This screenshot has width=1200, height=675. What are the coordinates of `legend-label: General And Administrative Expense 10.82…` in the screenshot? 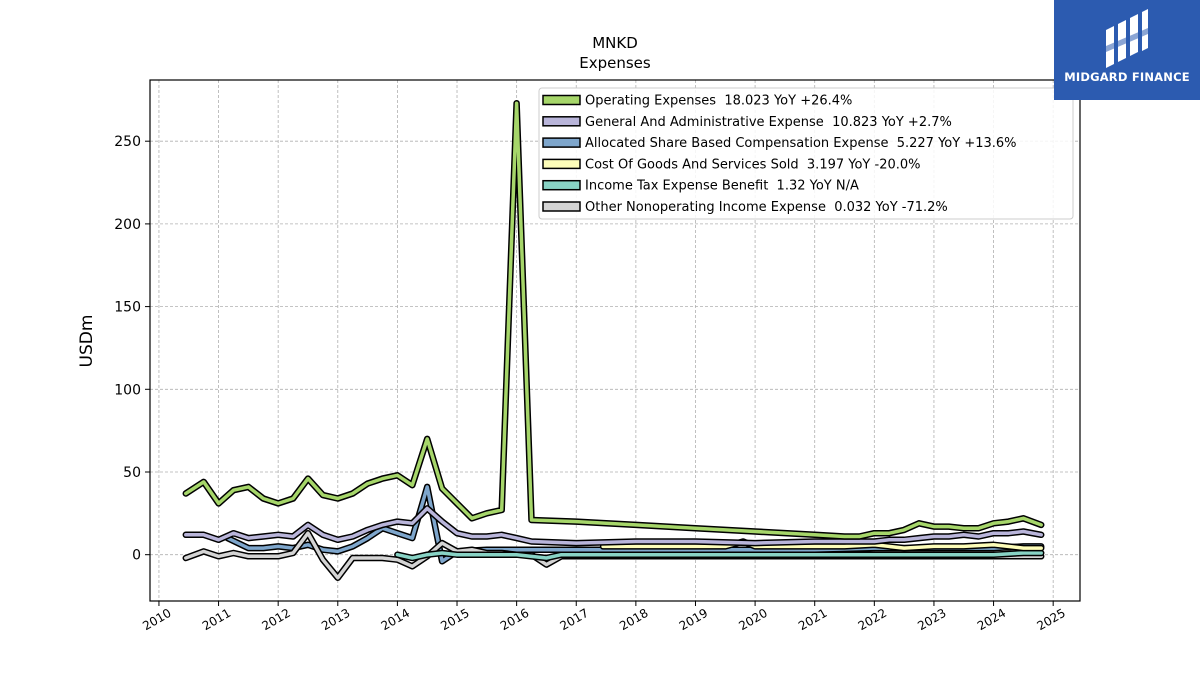 It's located at (768, 122).